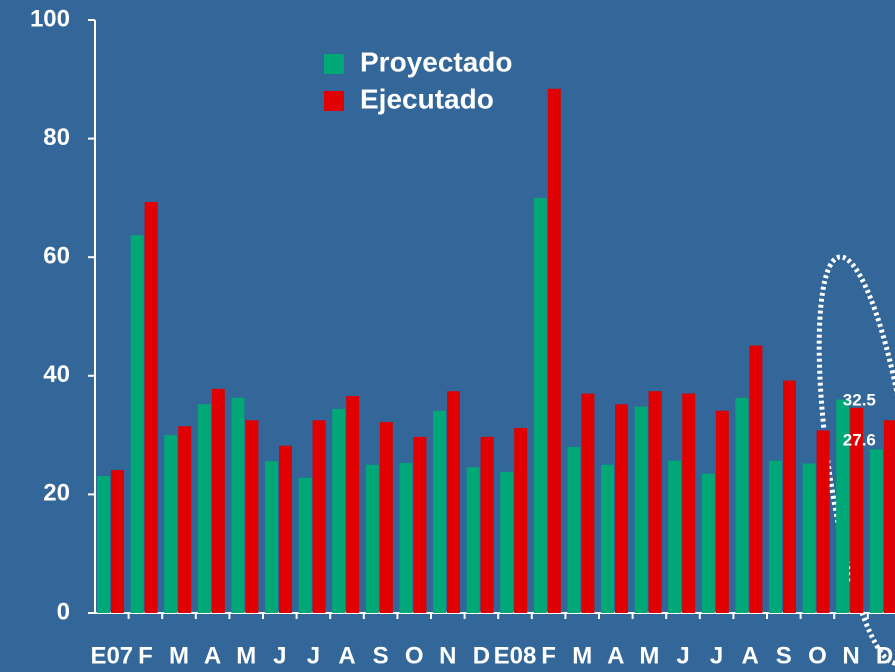  I want to click on y-tick-label: 100, so click(50, 18).